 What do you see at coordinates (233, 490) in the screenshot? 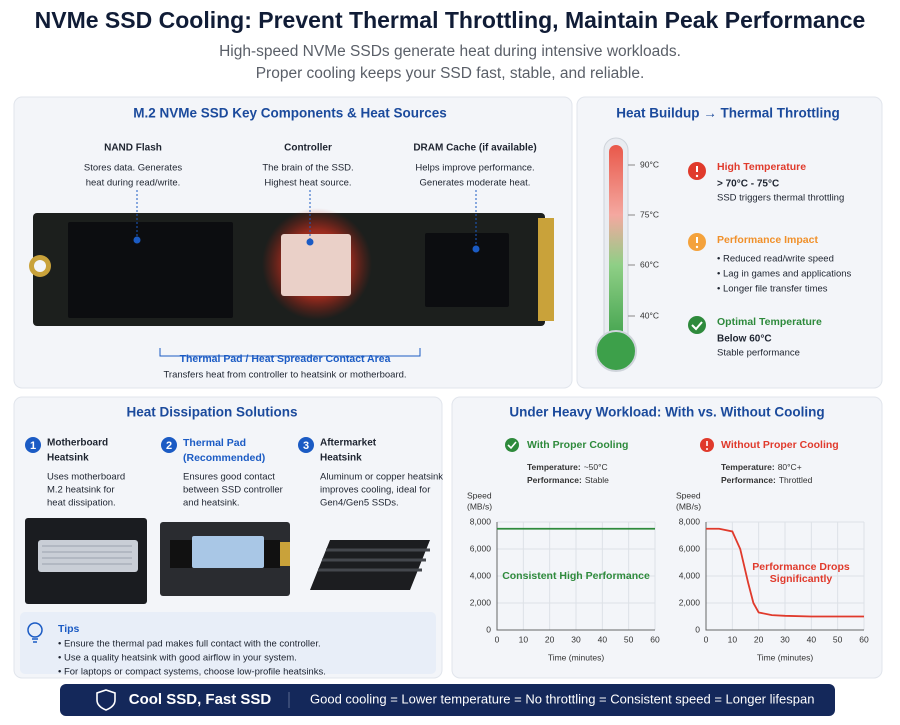
I see `solution-desc: between SSD controller` at bounding box center [233, 490].